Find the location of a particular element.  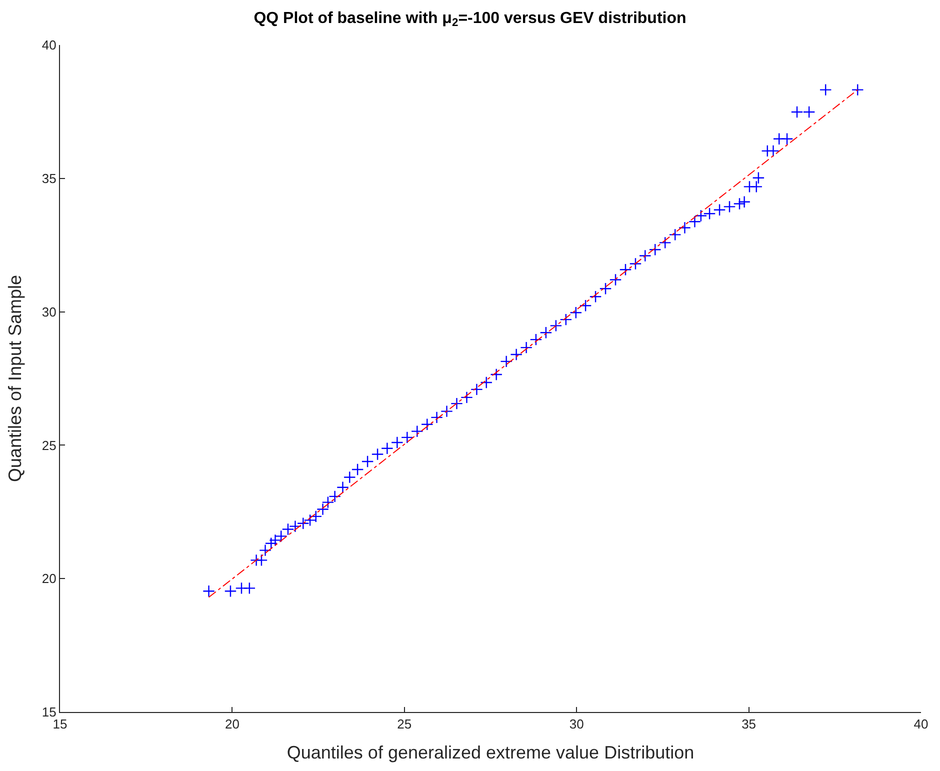

y-tick-label: 25 is located at coordinates (49, 445).